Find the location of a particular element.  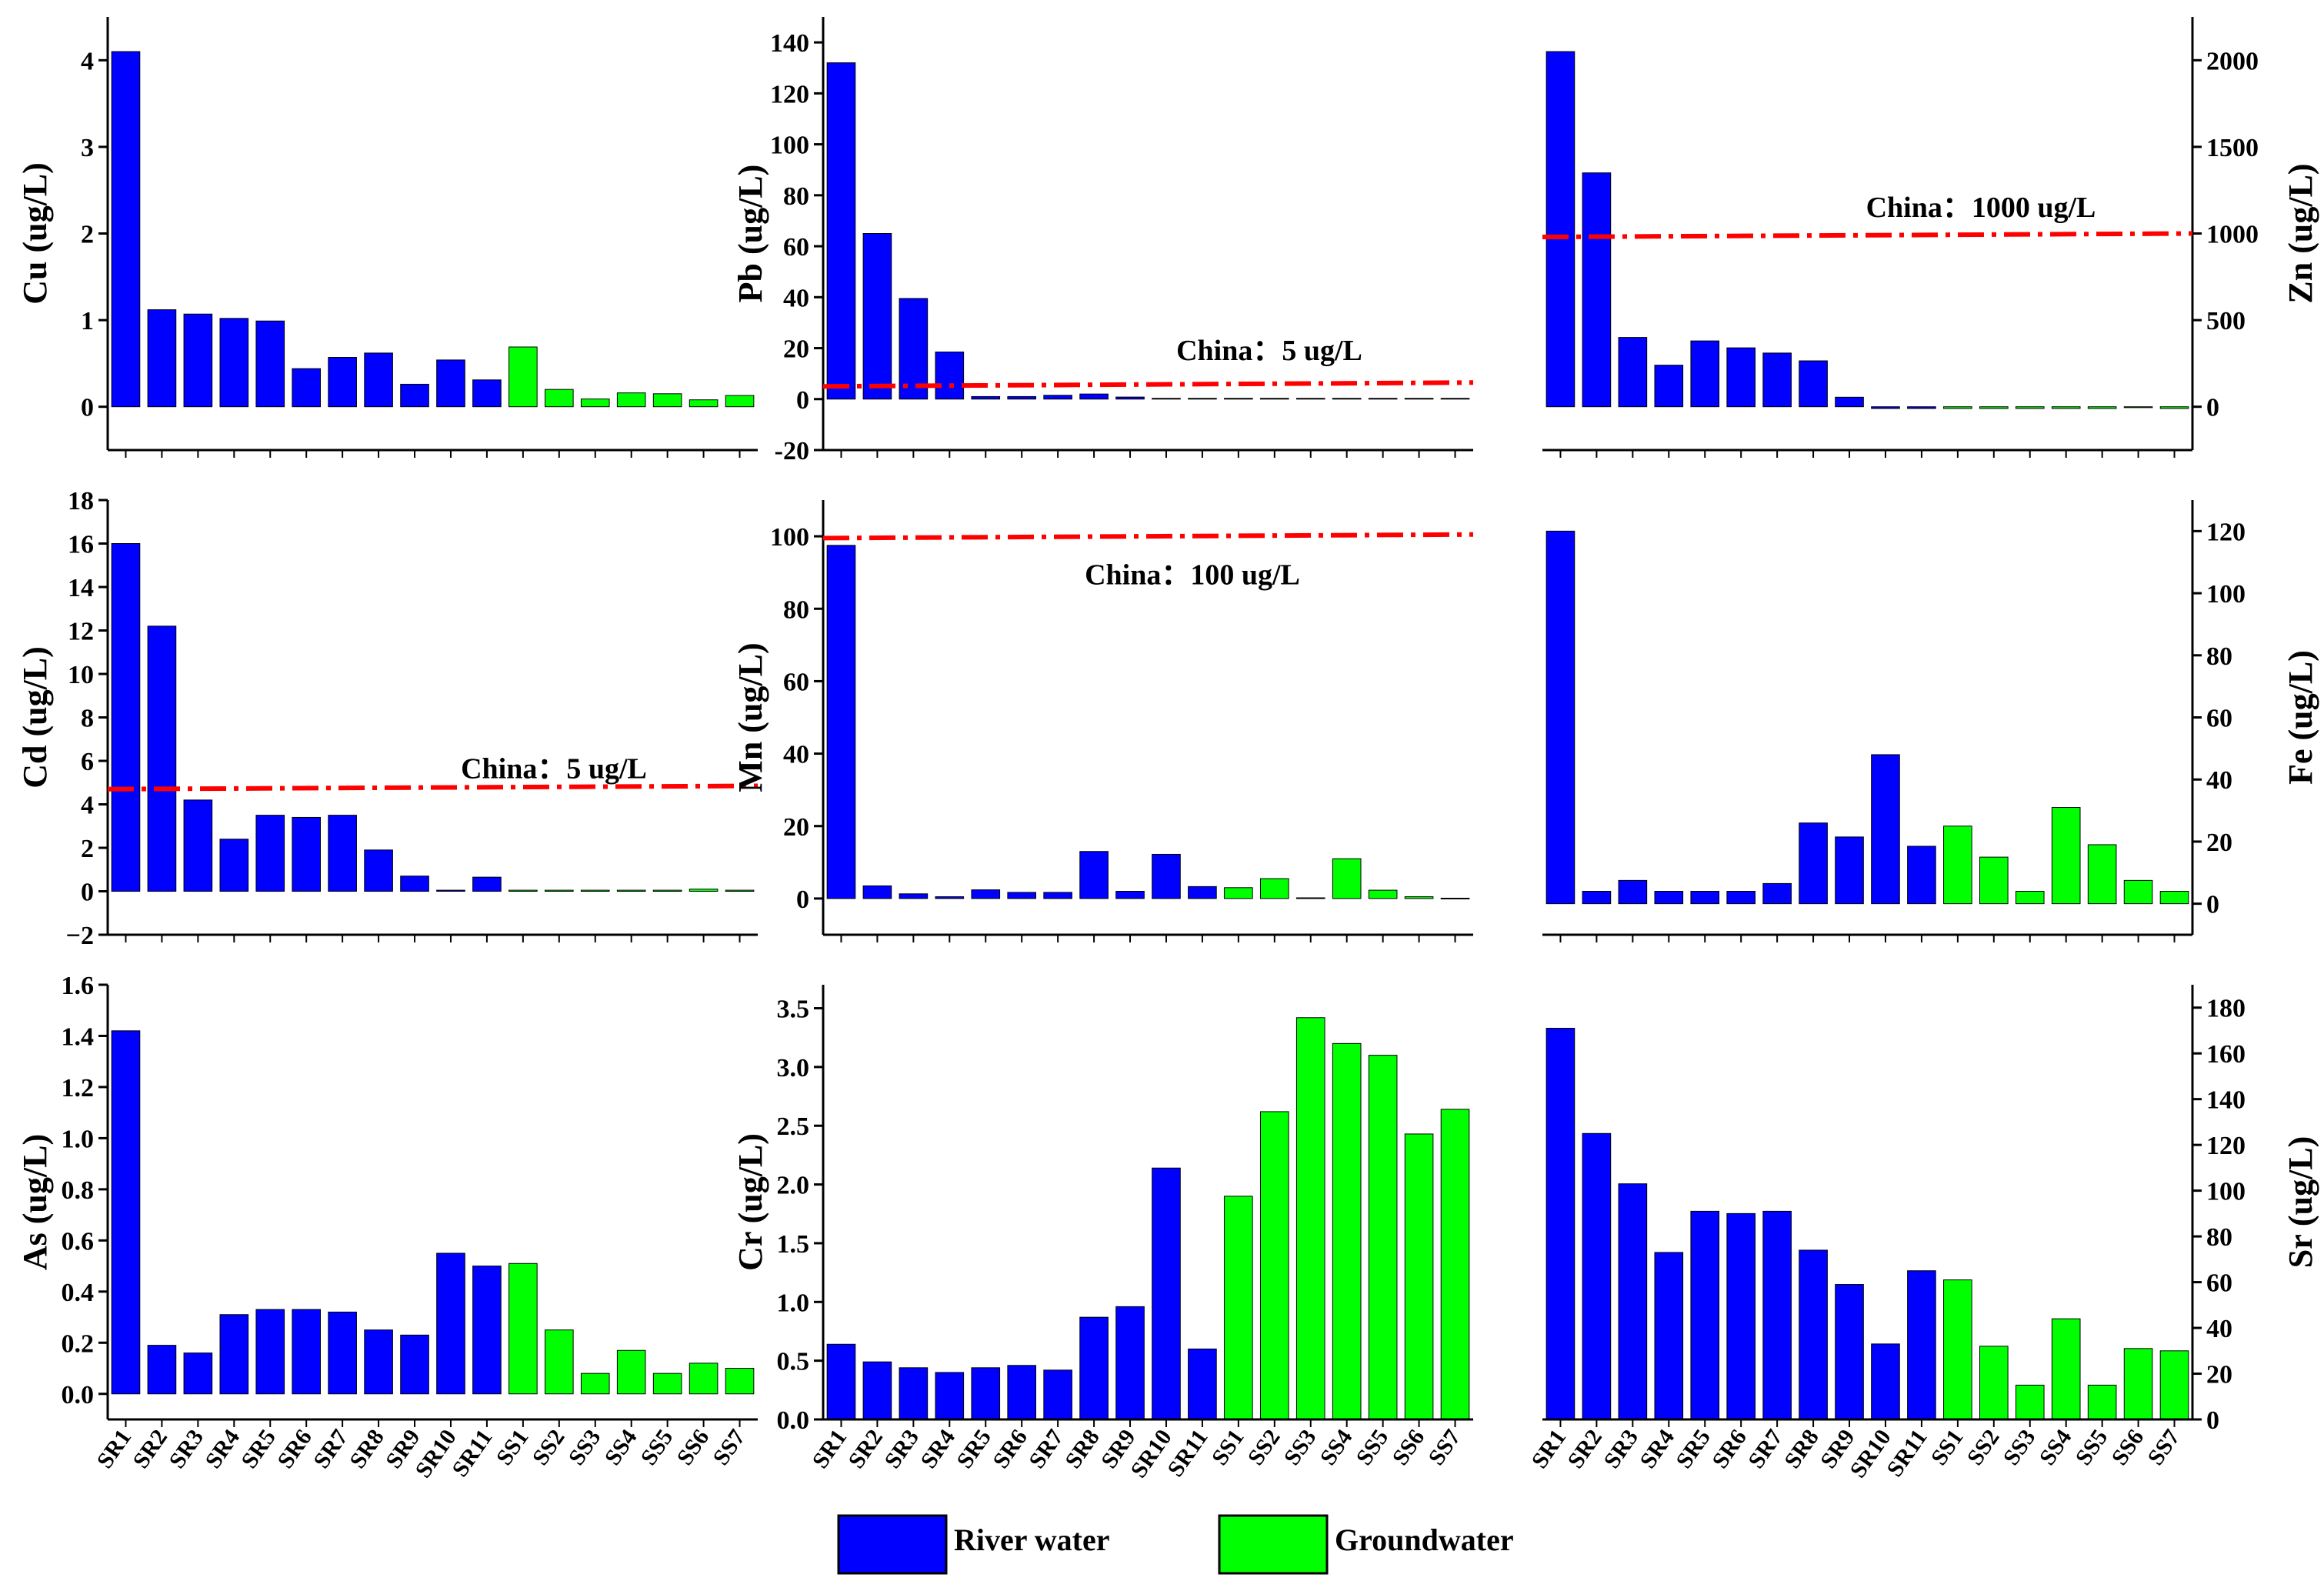

category-label-sr2: SR2 is located at coordinates (1585, 1449).